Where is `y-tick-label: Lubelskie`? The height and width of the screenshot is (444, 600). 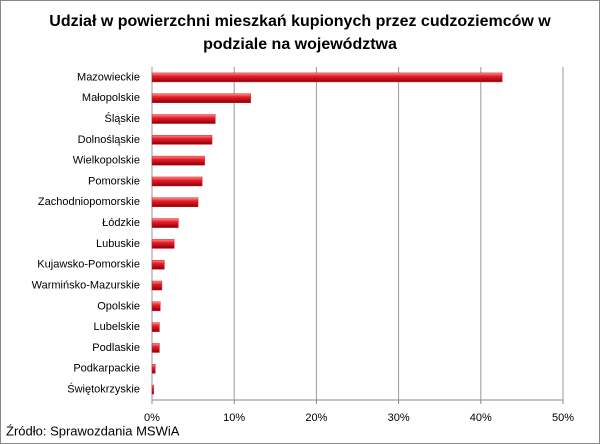
y-tick-label: Lubelskie is located at coordinates (117, 327).